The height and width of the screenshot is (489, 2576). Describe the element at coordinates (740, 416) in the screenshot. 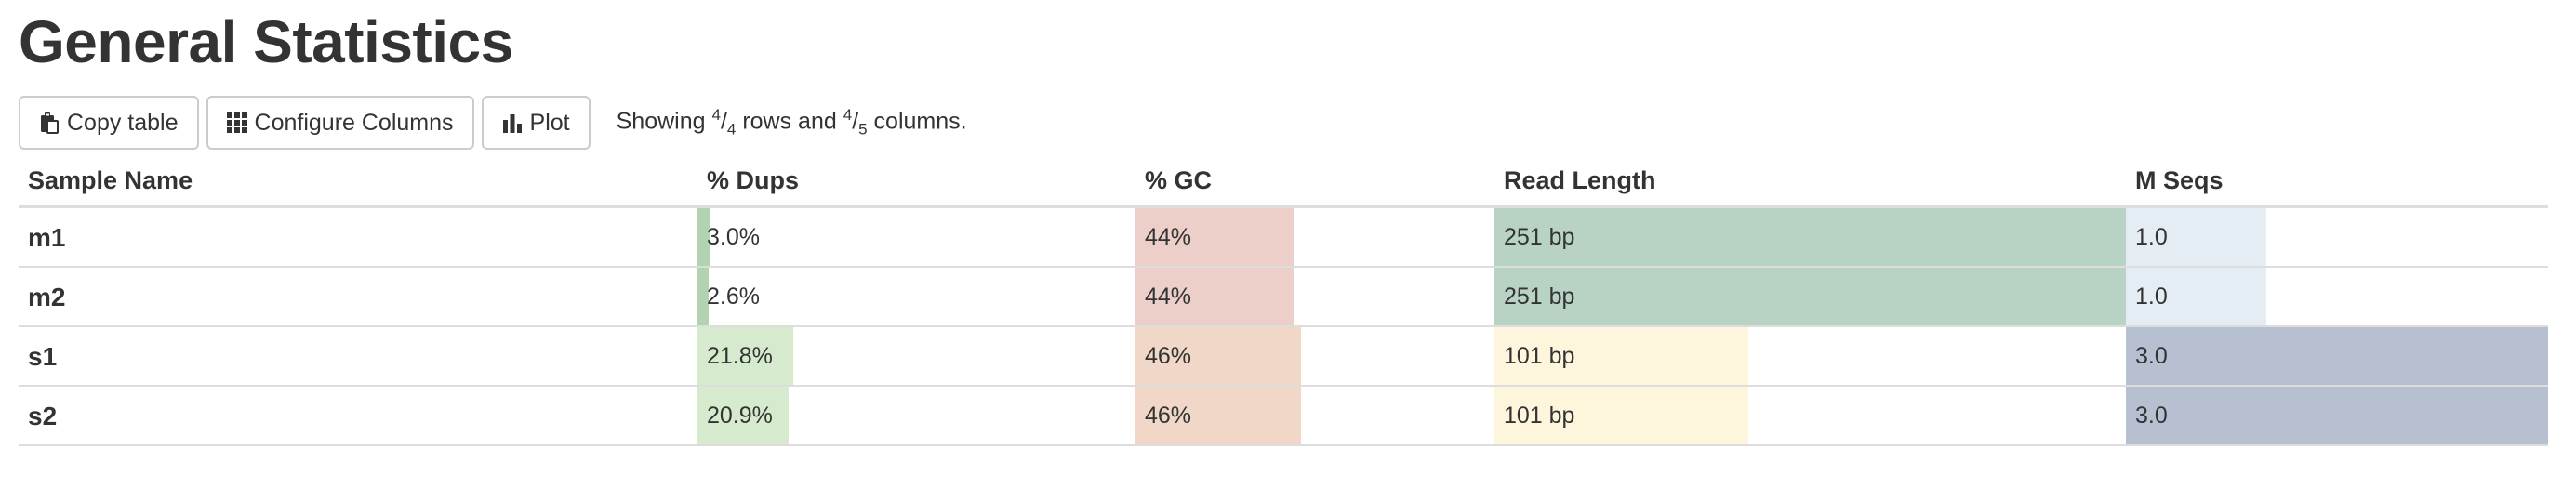

I see `dups-value: 20.9%` at that location.